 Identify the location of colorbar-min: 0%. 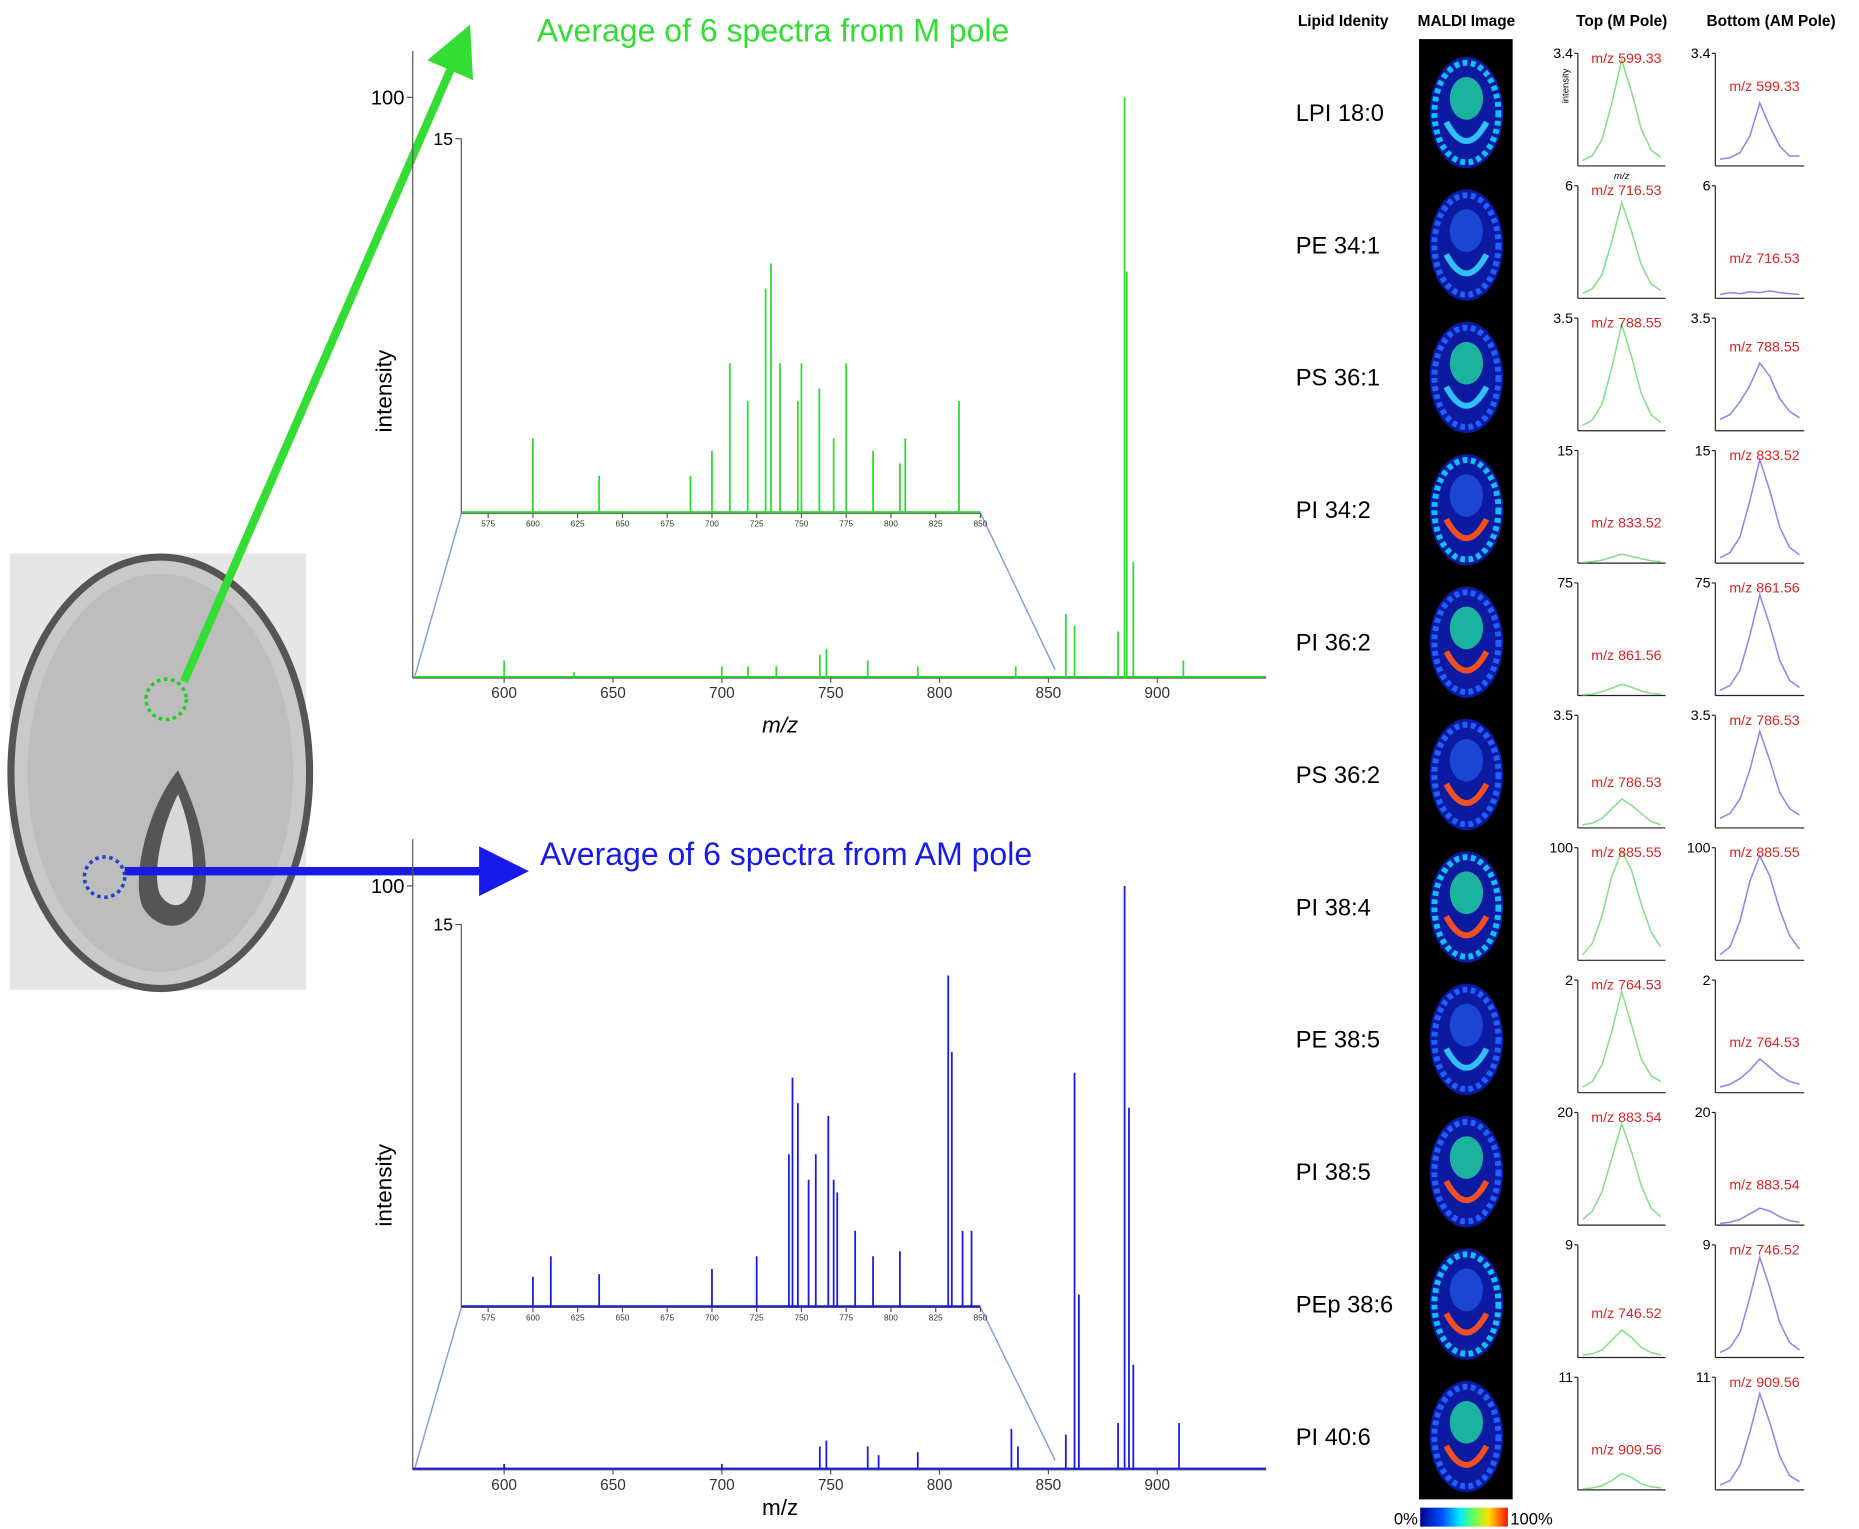
(1406, 1518).